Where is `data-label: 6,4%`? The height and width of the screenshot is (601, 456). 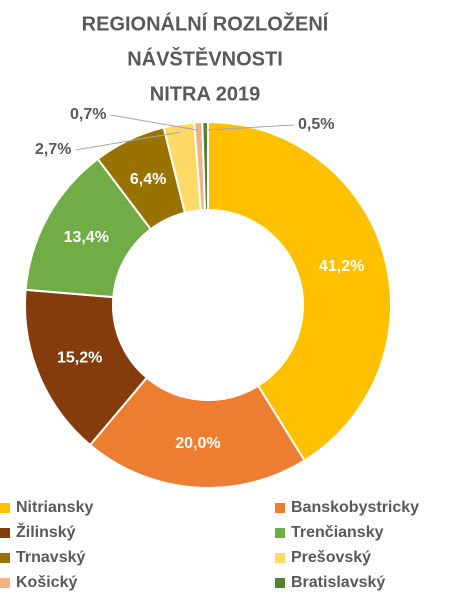 data-label: 6,4% is located at coordinates (148, 179).